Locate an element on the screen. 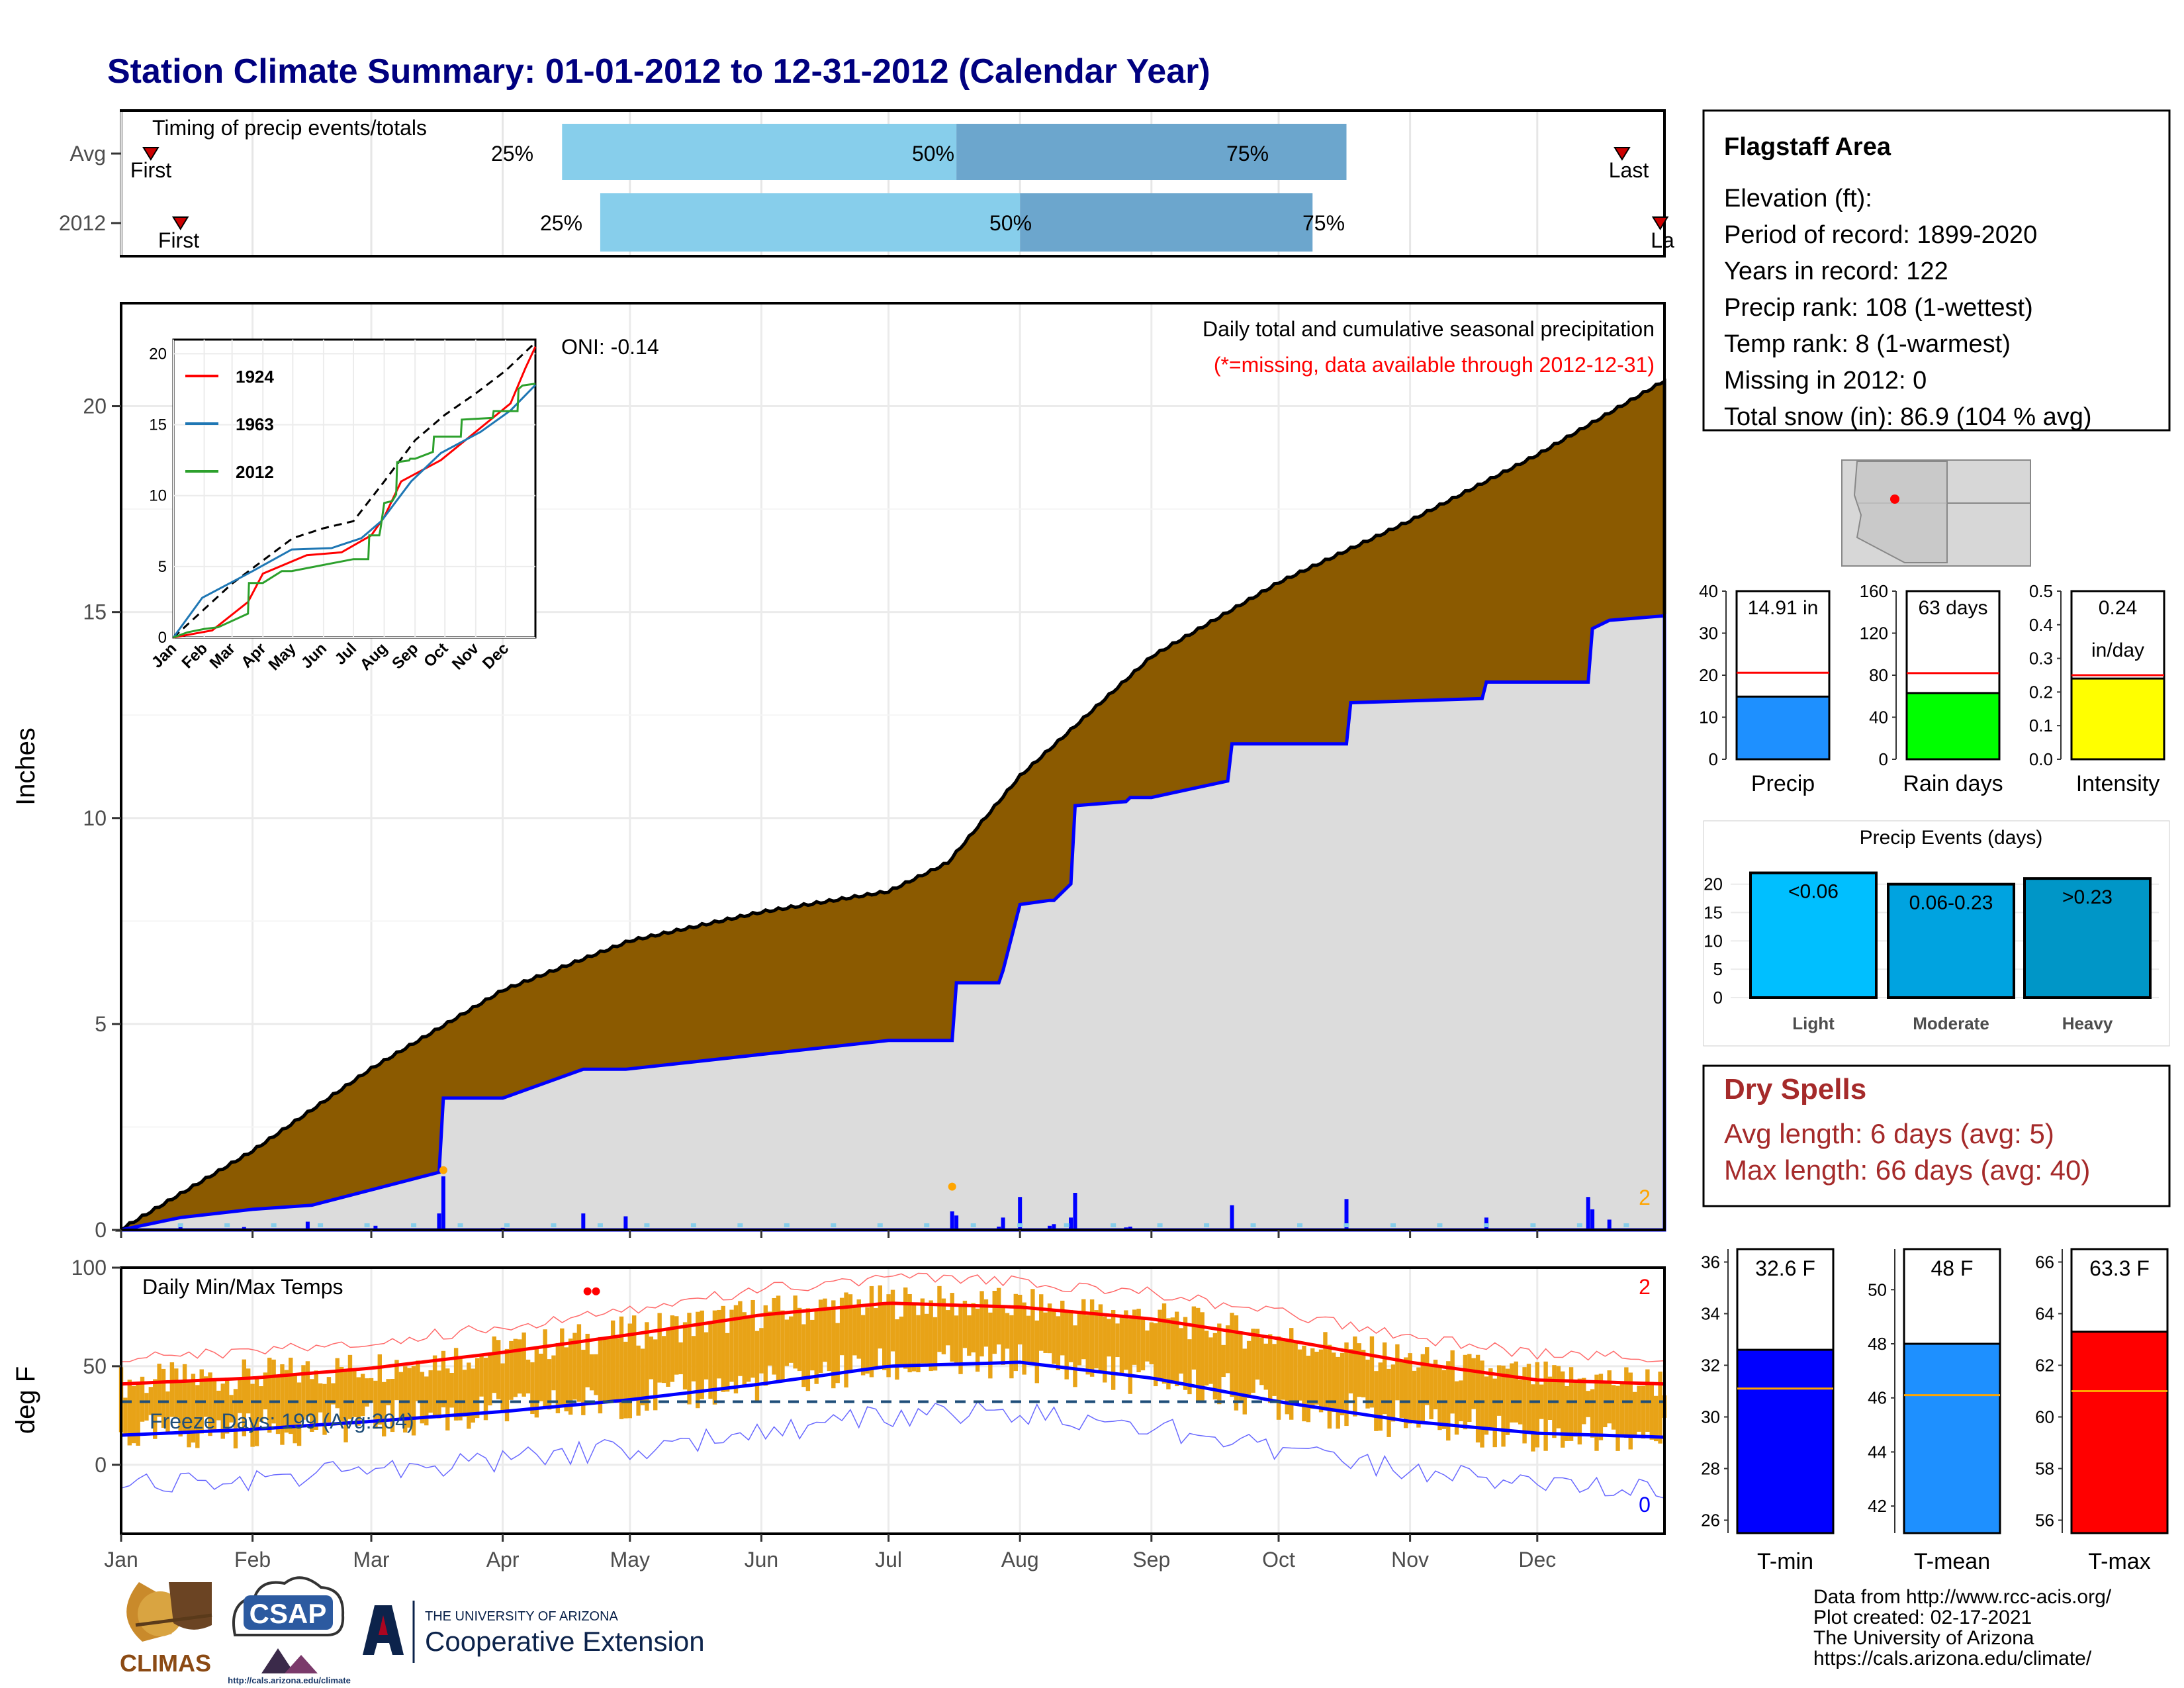 The height and width of the screenshot is (1688, 2184). location-map is located at coordinates (1936, 513).